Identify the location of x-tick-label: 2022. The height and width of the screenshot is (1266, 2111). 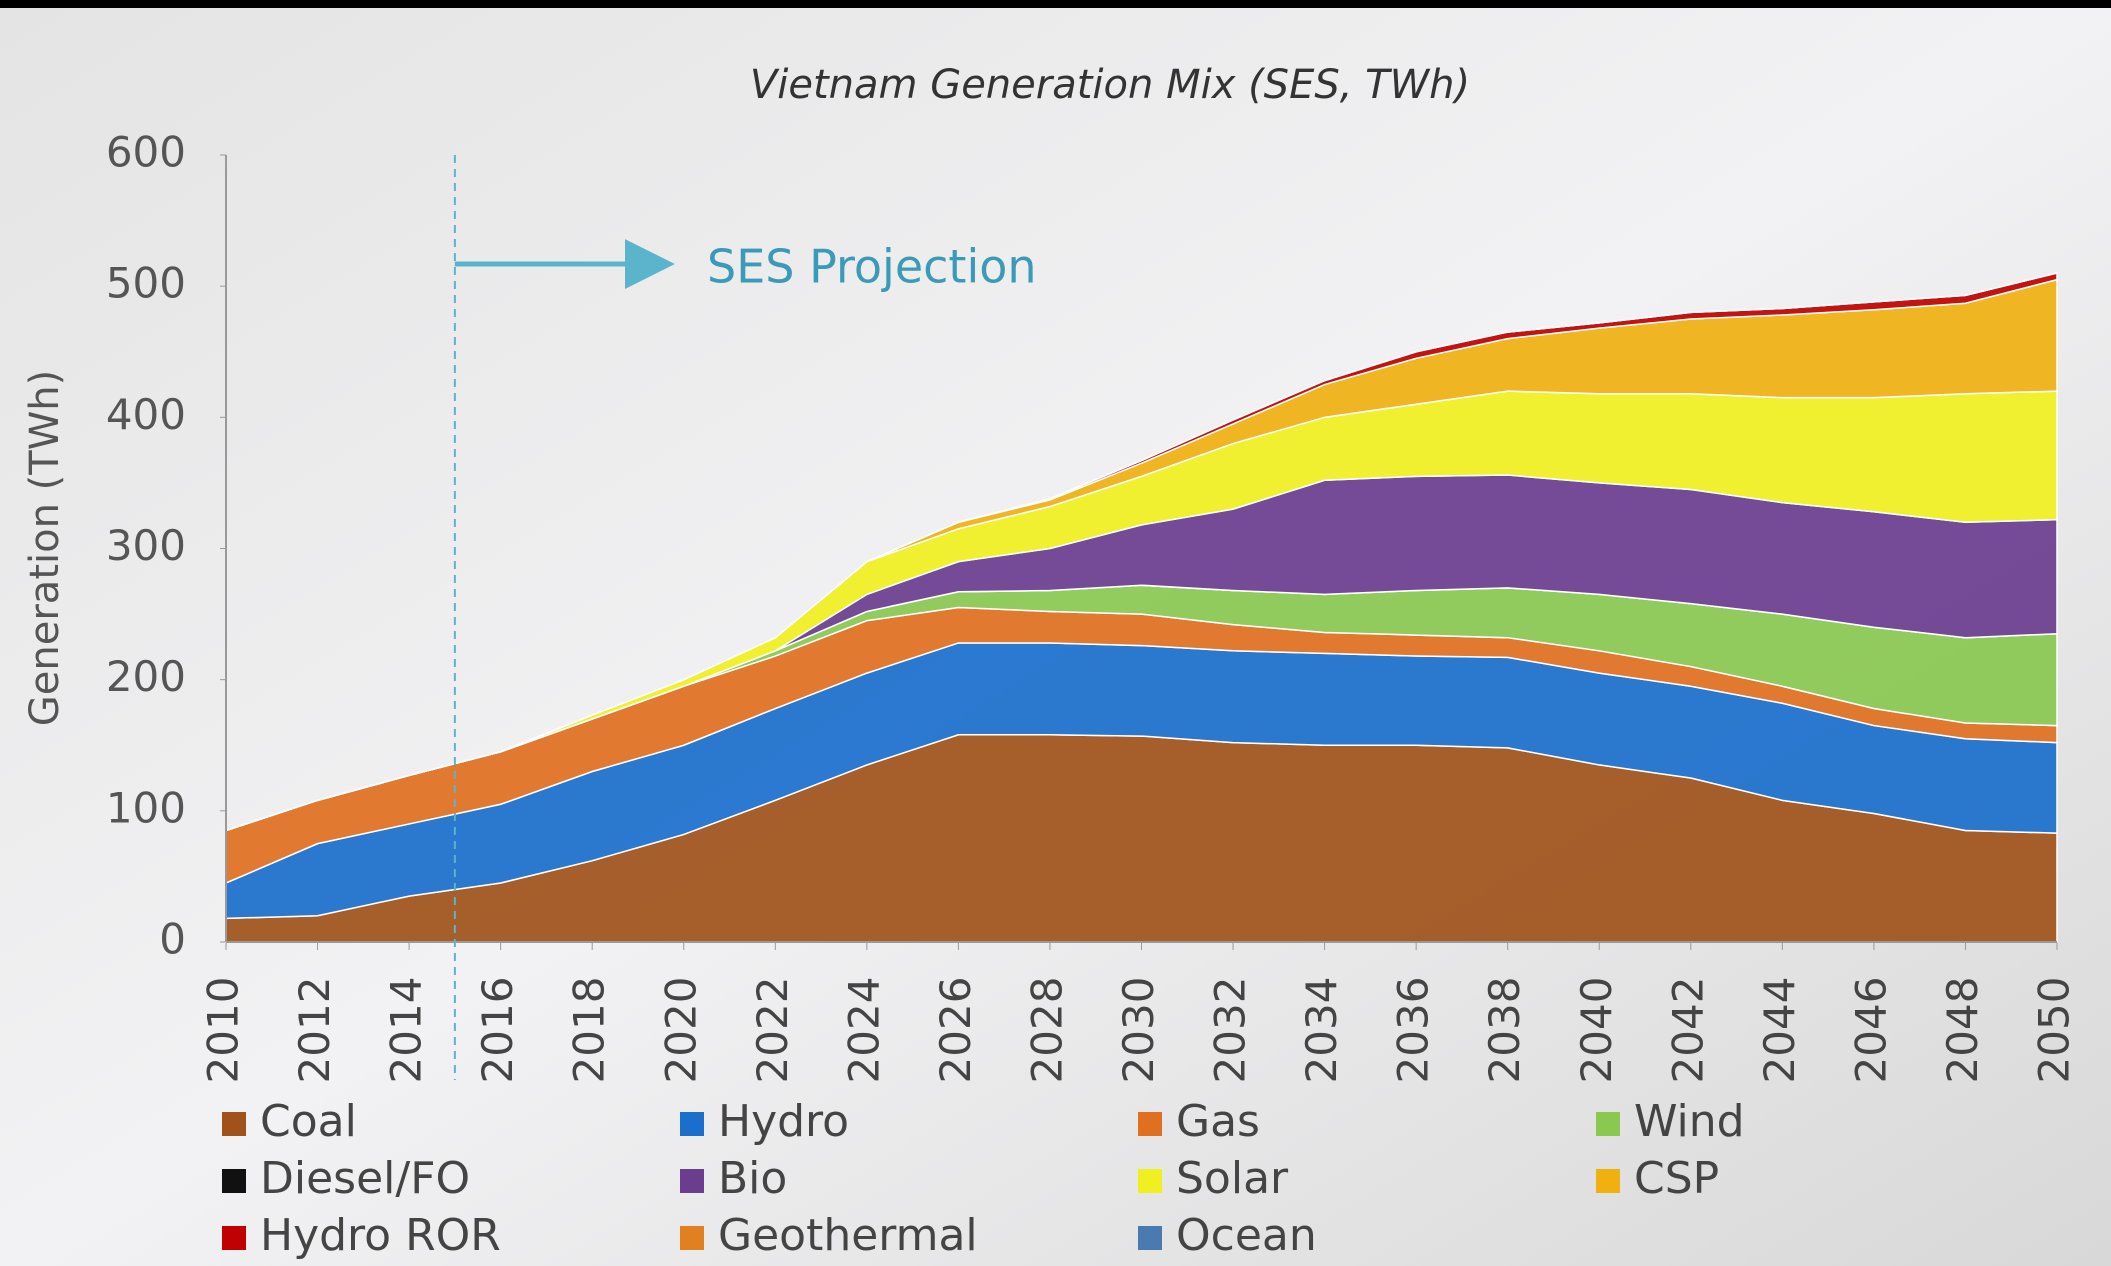
(772, 1030).